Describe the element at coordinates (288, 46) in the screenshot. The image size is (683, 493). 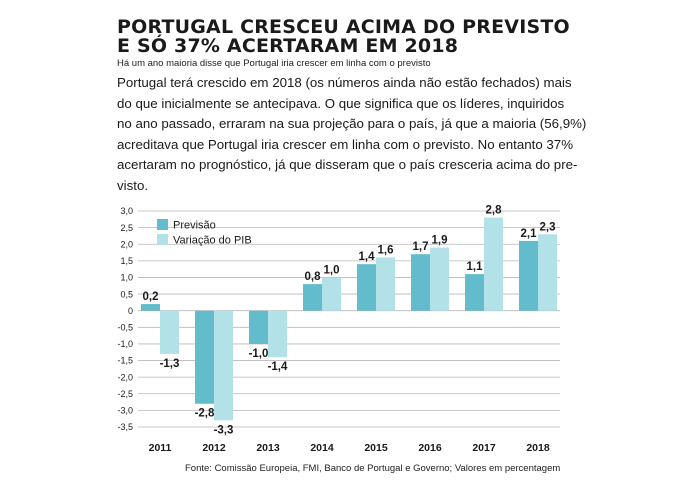
I see `headline-line-2: E SÓ 37% ACERTARAM EM 2018` at that location.